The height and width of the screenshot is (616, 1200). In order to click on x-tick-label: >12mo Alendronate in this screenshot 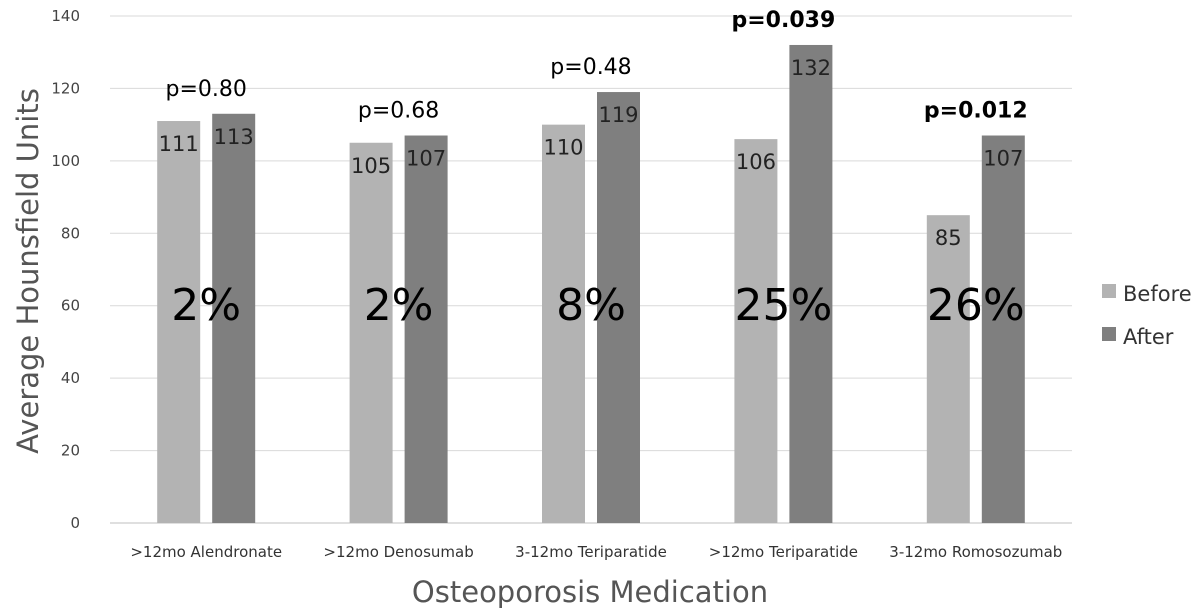, I will do `click(206, 552)`.